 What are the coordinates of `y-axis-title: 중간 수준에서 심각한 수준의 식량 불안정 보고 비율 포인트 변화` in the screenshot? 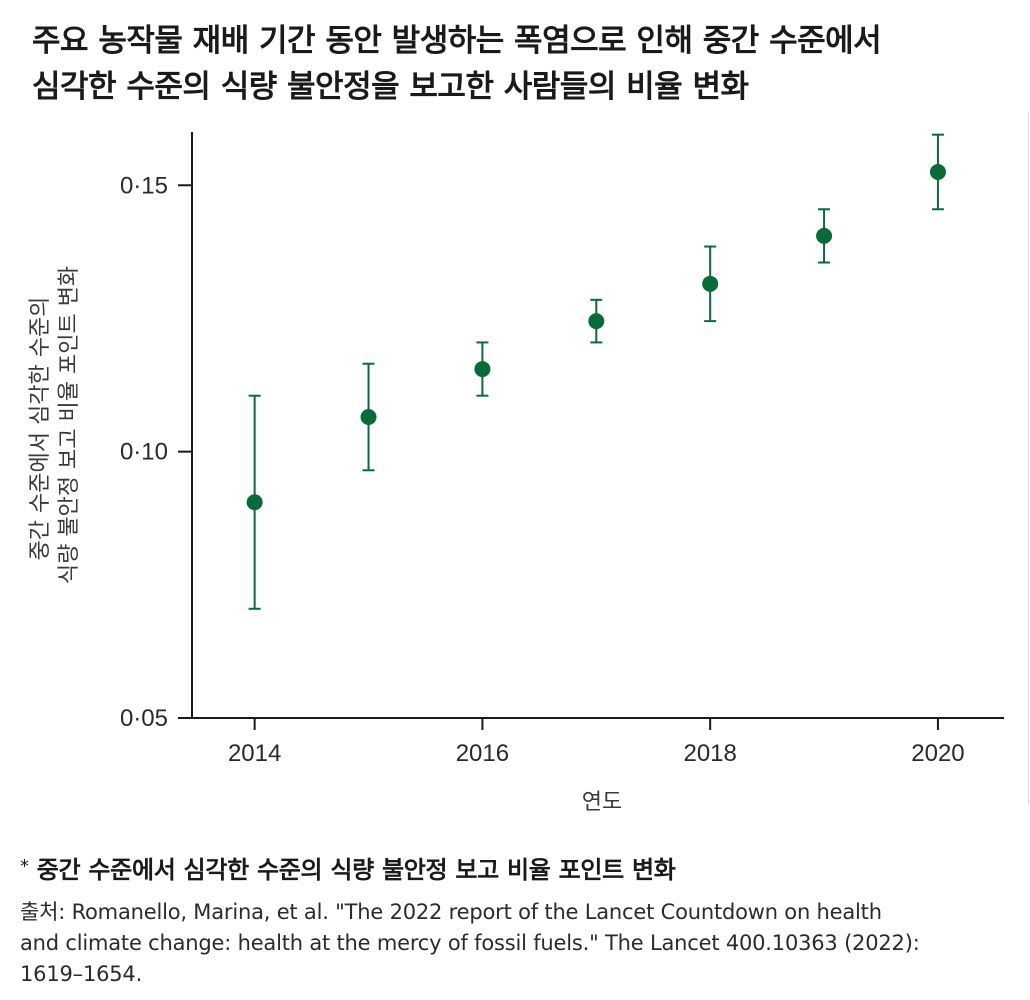 It's located at (55, 425).